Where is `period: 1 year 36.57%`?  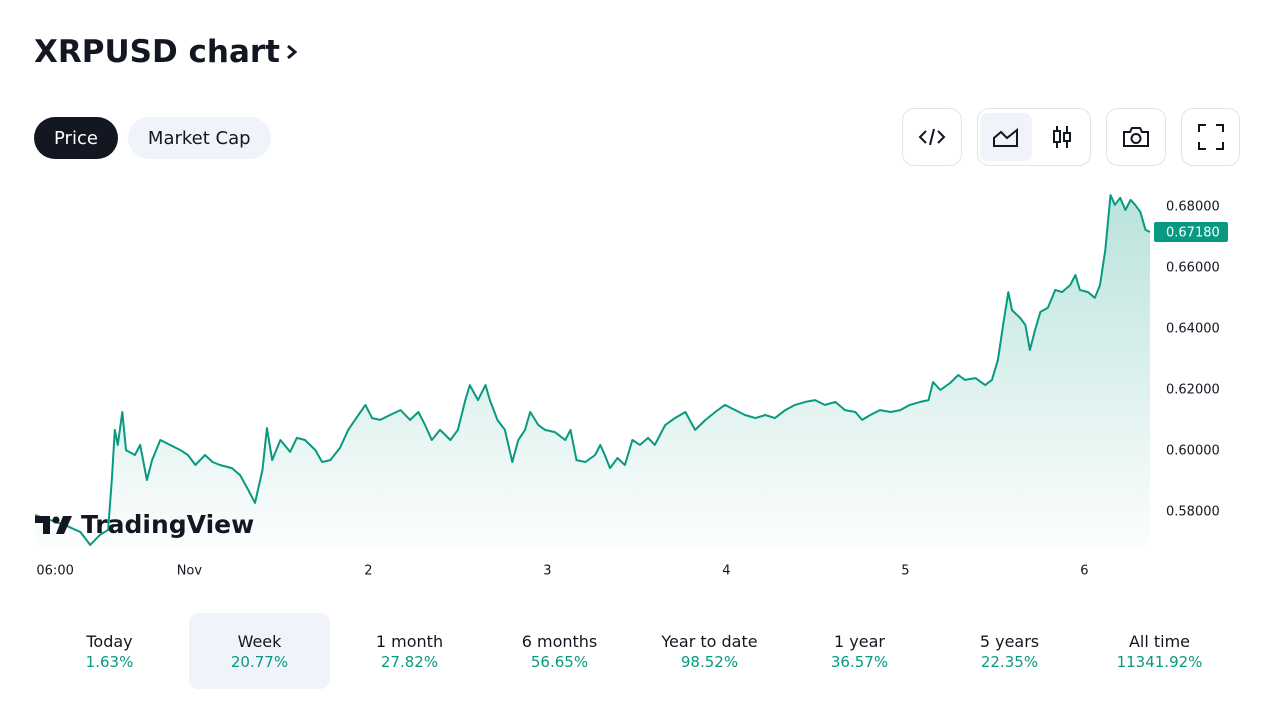 period: 1 year 36.57% is located at coordinates (859, 651).